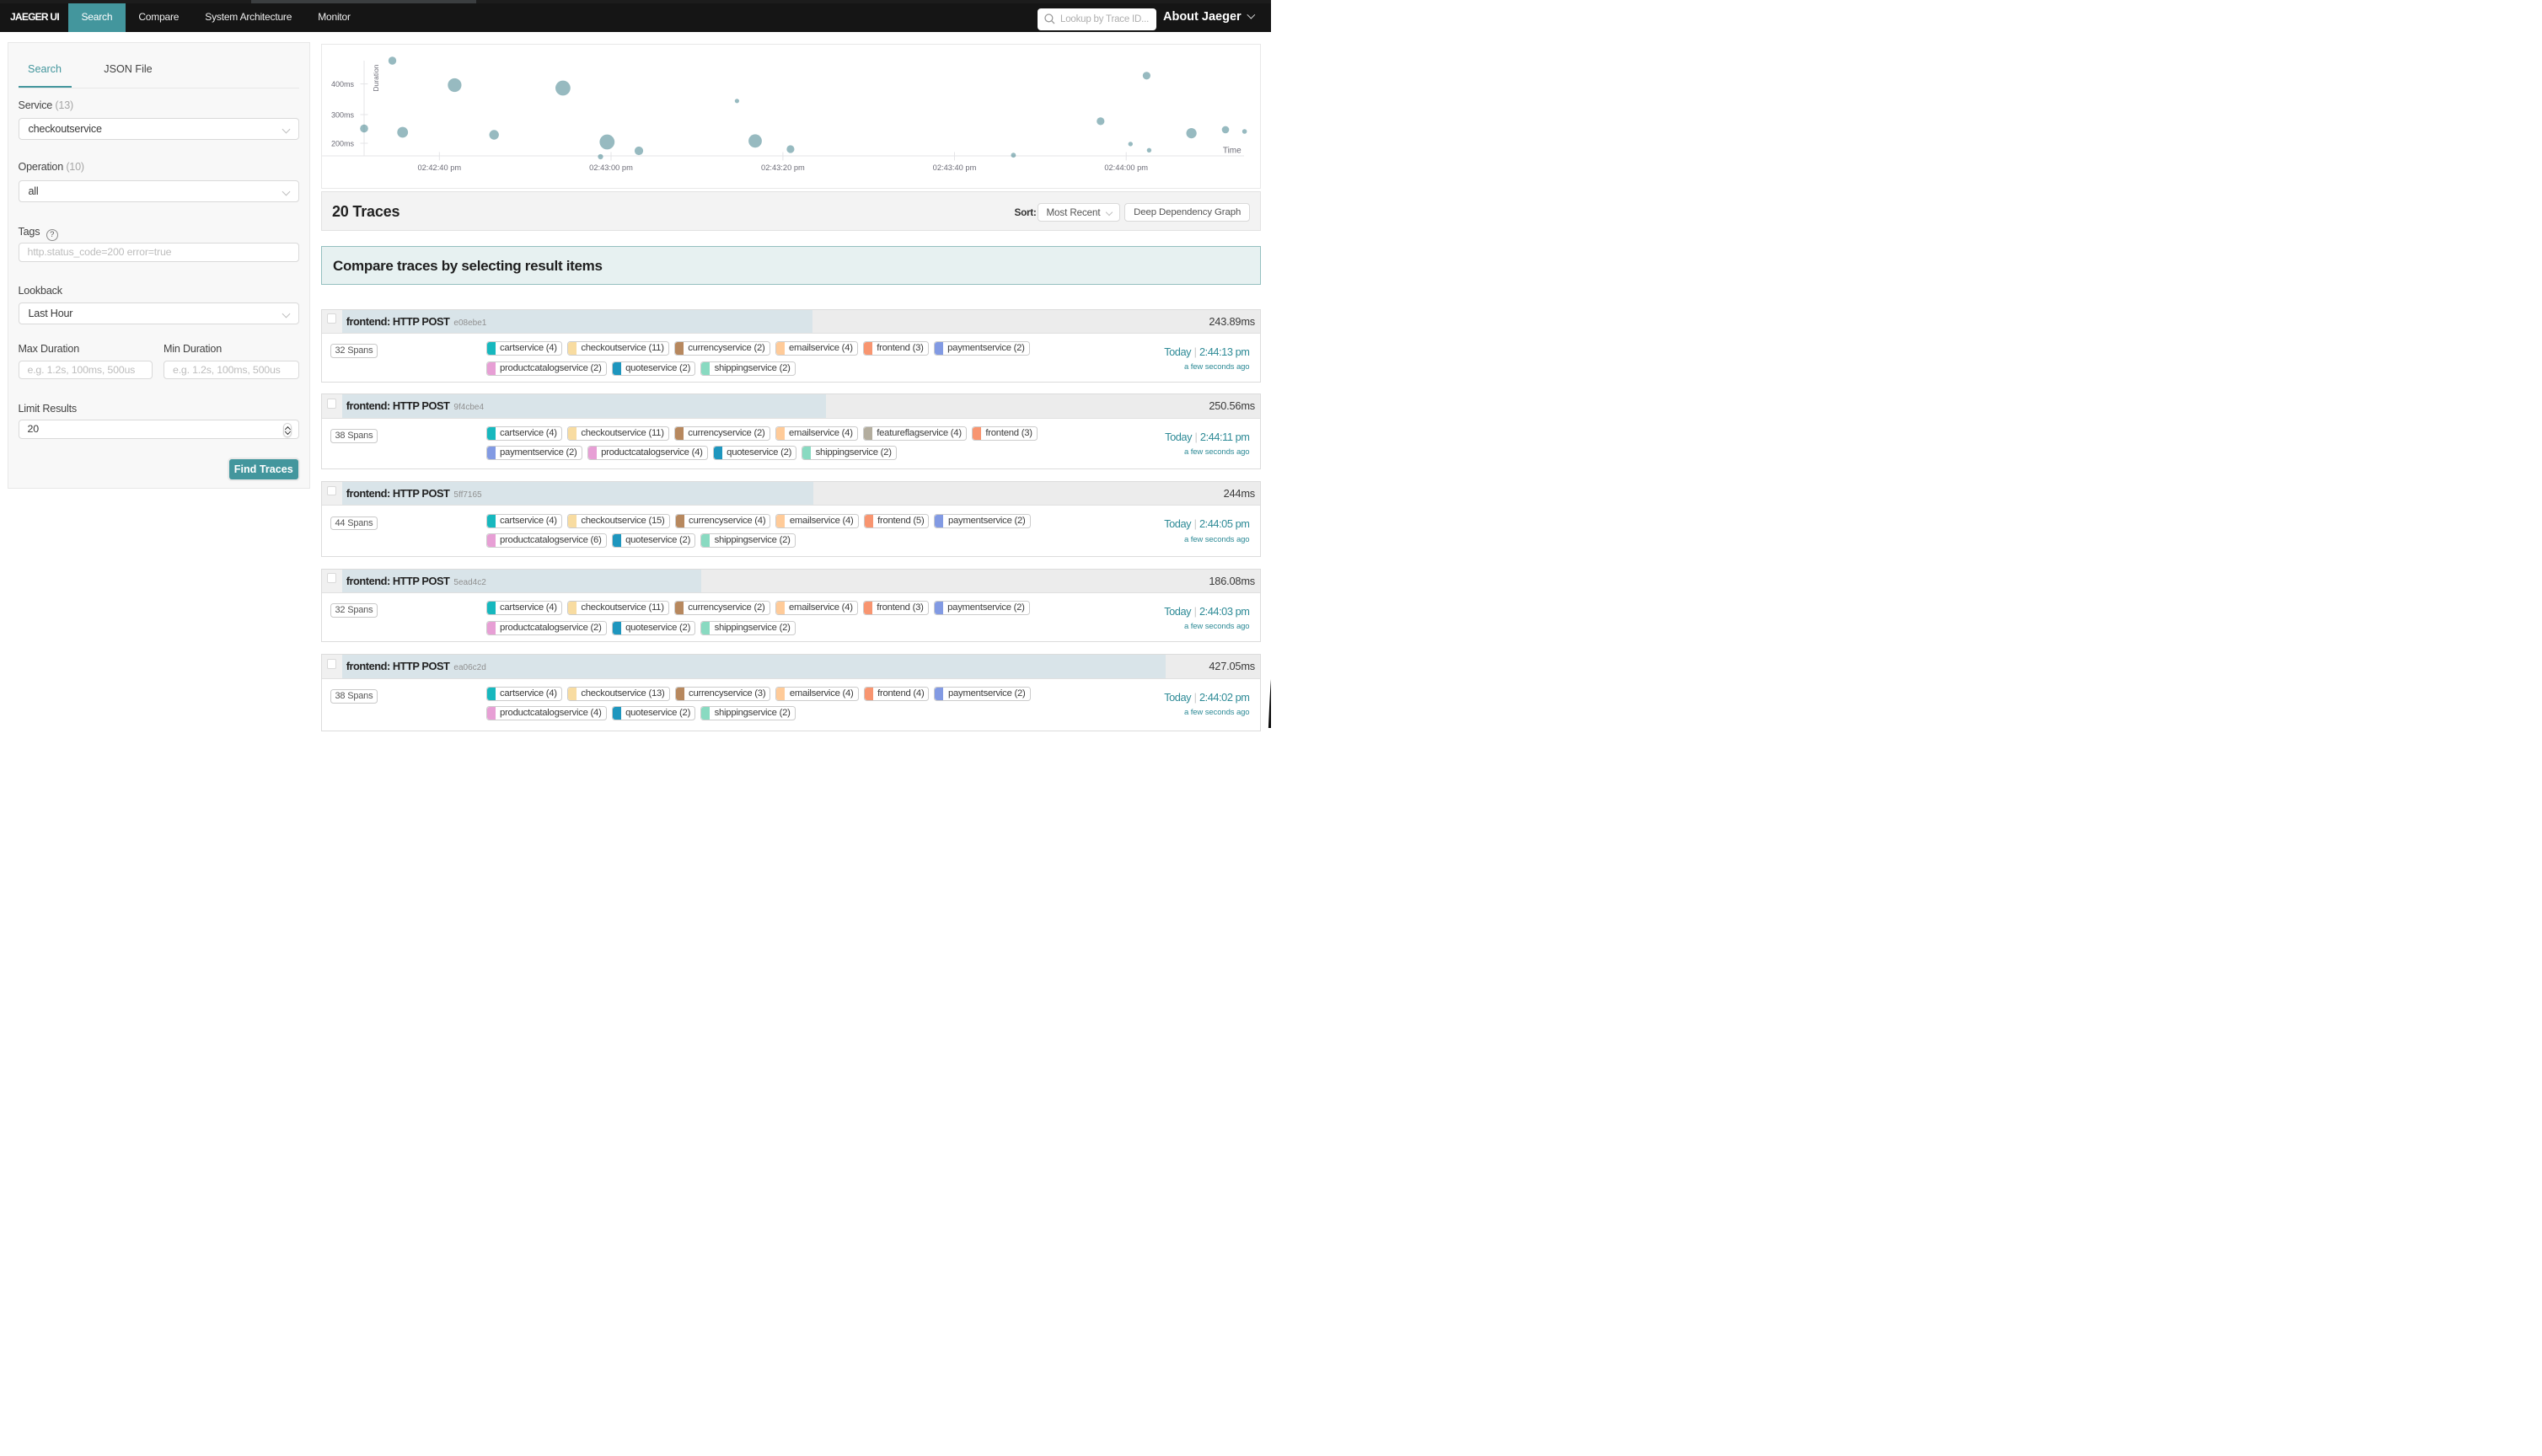 This screenshot has width=2542, height=1456. What do you see at coordinates (342, 114) in the screenshot?
I see `svg-text: 300ms` at bounding box center [342, 114].